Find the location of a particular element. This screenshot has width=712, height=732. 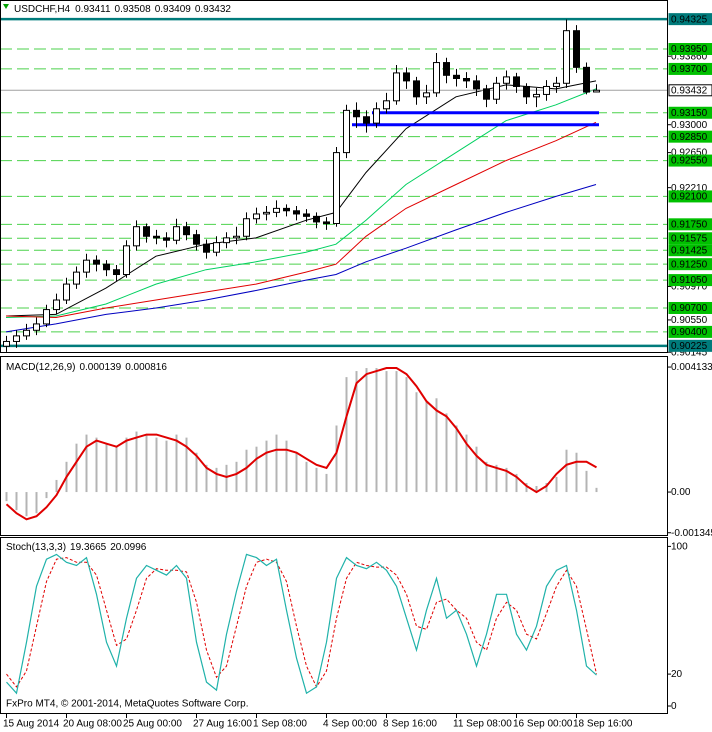

macd-header: MACD(12,26,9) 0.000139 0.000816 is located at coordinates (86, 367).